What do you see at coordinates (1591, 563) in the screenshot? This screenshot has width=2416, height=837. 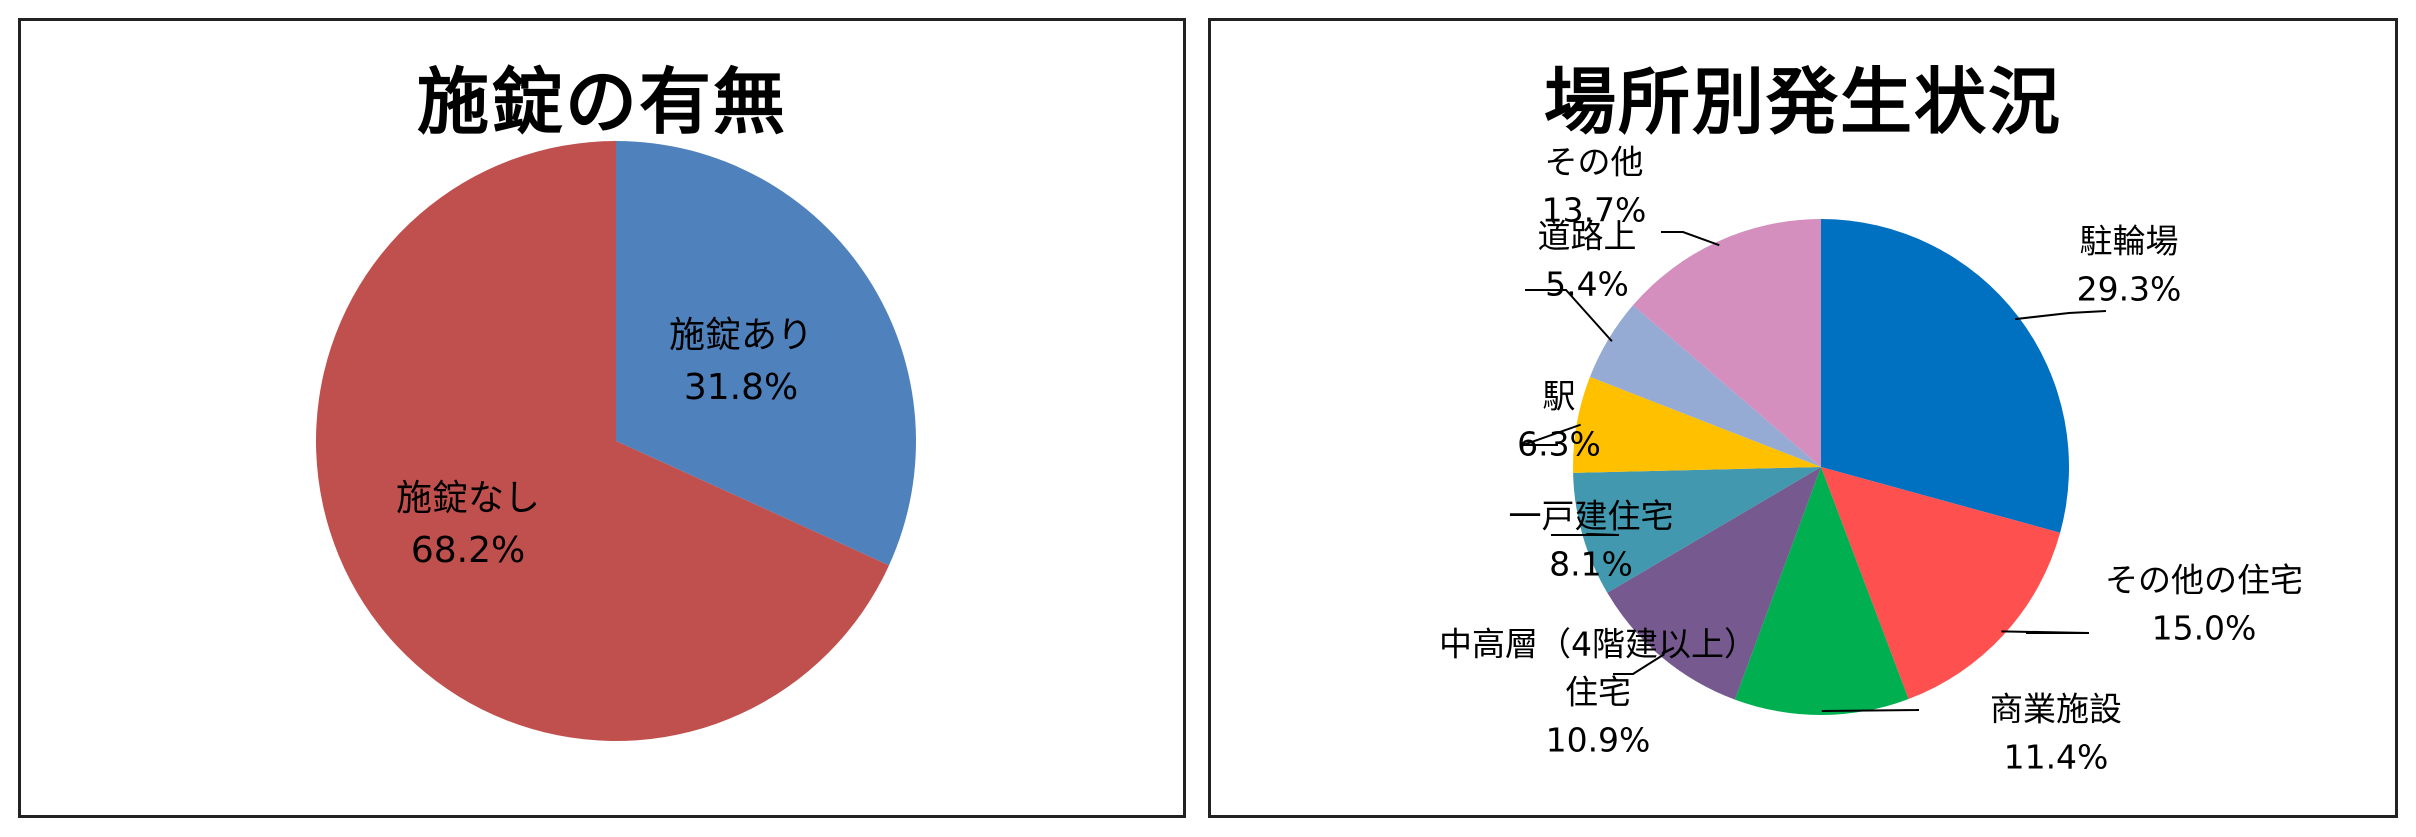 I see `data-label-value: 8.1%` at bounding box center [1591, 563].